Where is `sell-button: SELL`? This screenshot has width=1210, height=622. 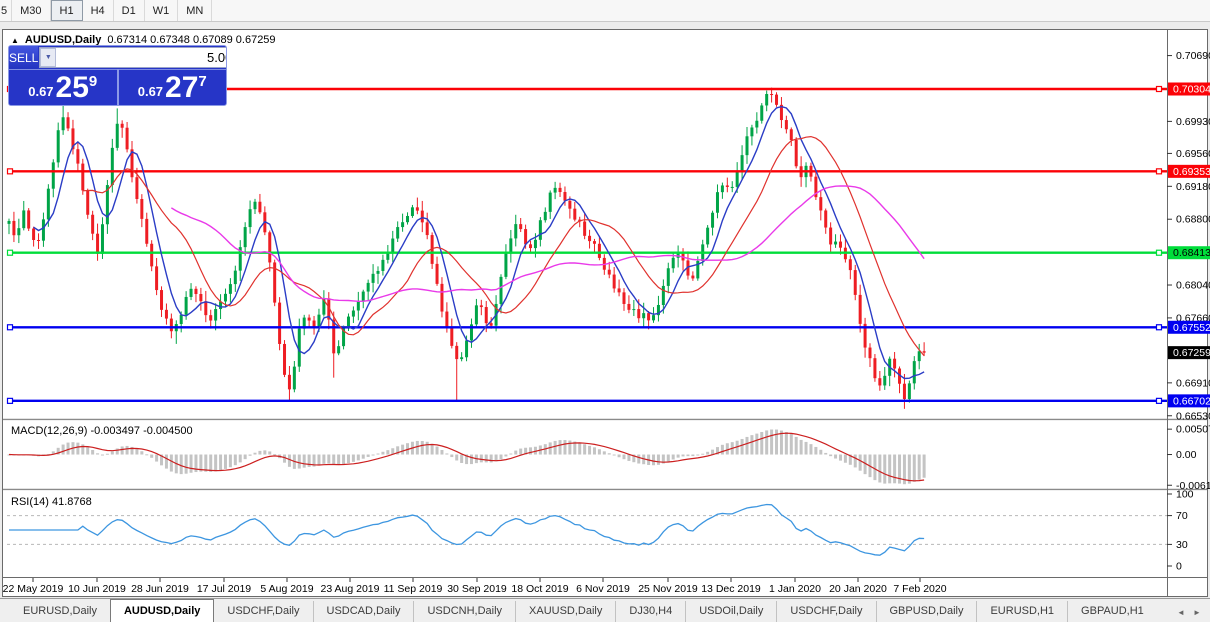
sell-button: SELL is located at coordinates (24, 57).